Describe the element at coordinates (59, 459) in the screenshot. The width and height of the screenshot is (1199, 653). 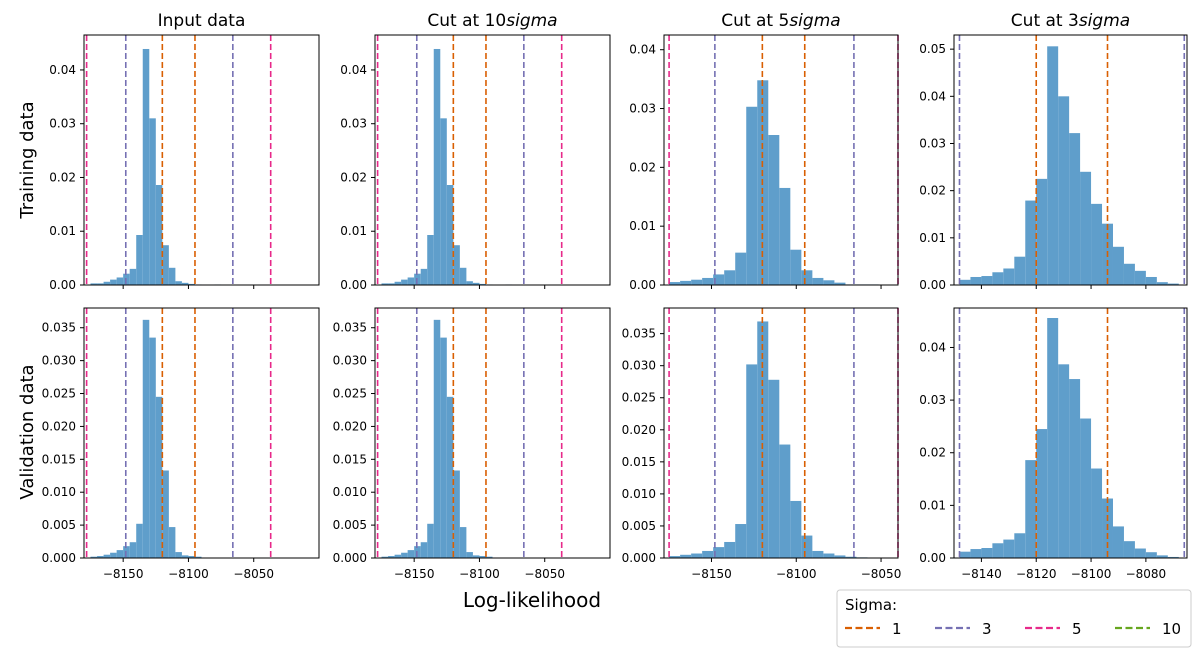
I see `y-tick-label: 0.015` at that location.